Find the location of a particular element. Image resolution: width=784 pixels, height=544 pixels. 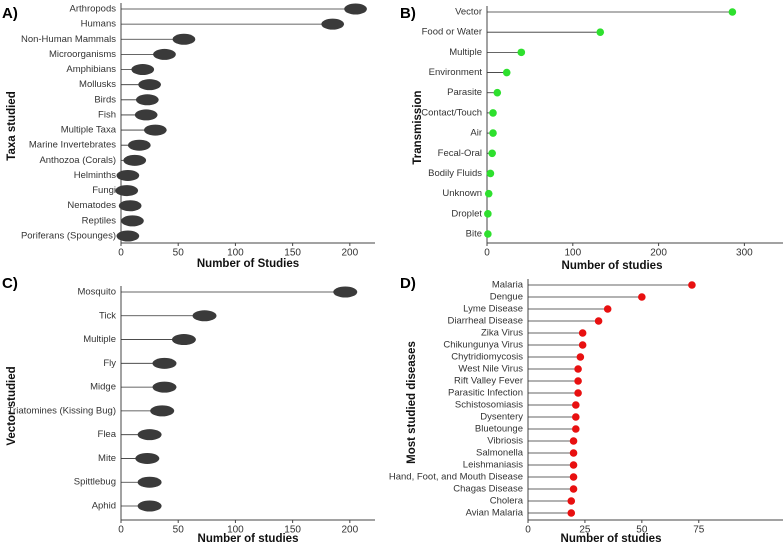

category-label: Aphid is located at coordinates (104, 506).